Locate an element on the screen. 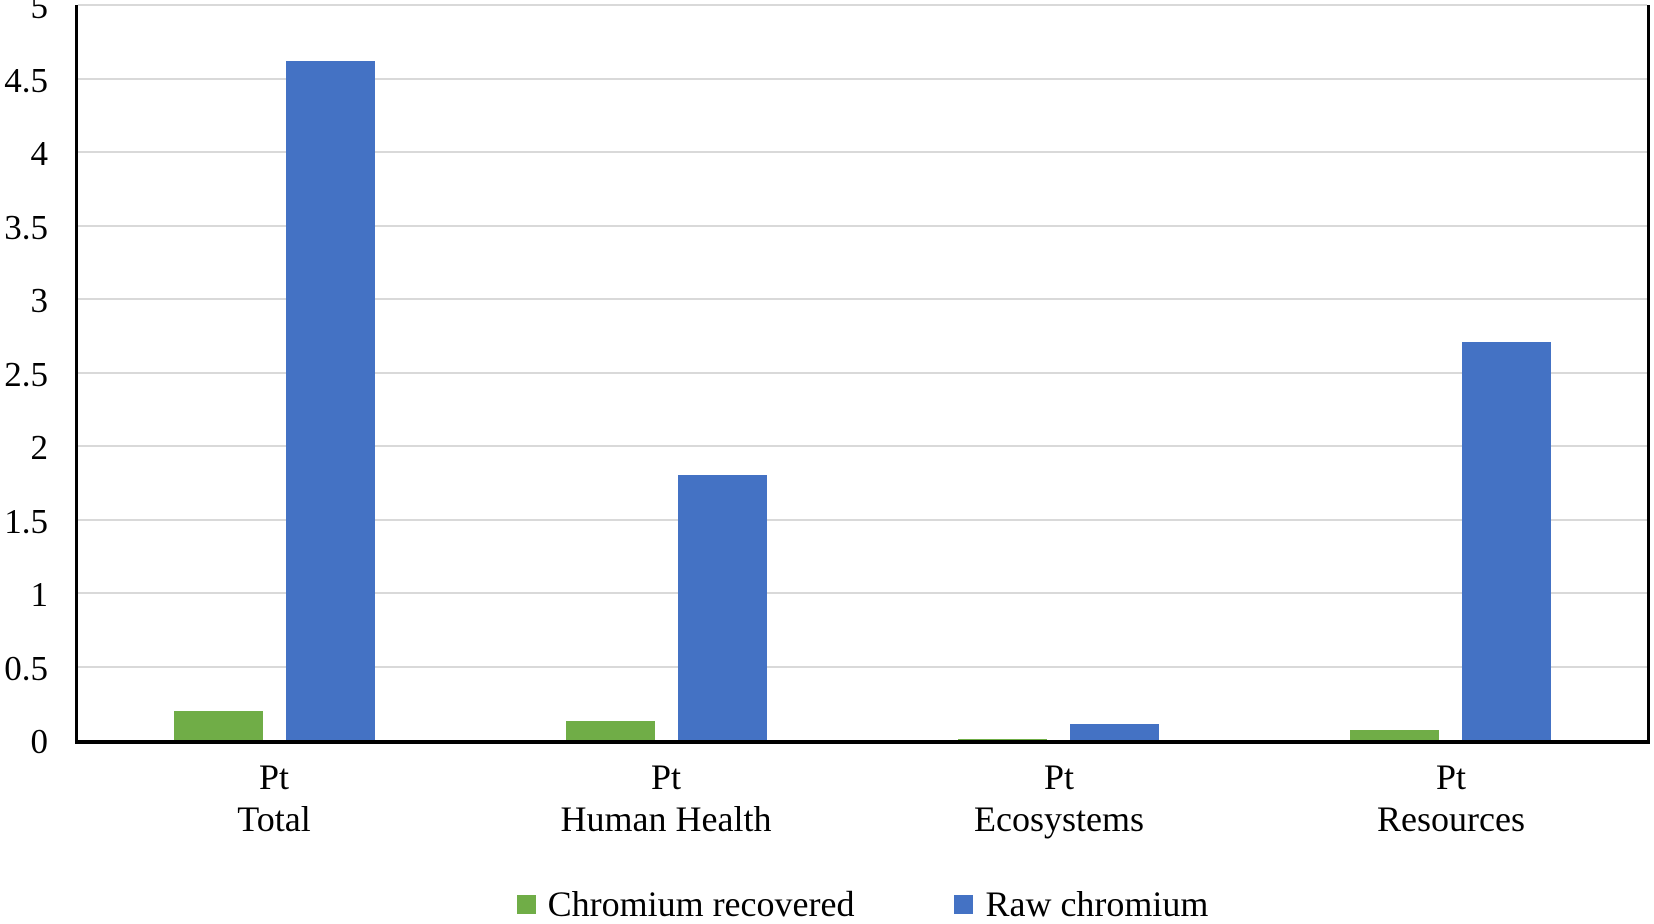  category-label-line: Total is located at coordinates (274, 819).